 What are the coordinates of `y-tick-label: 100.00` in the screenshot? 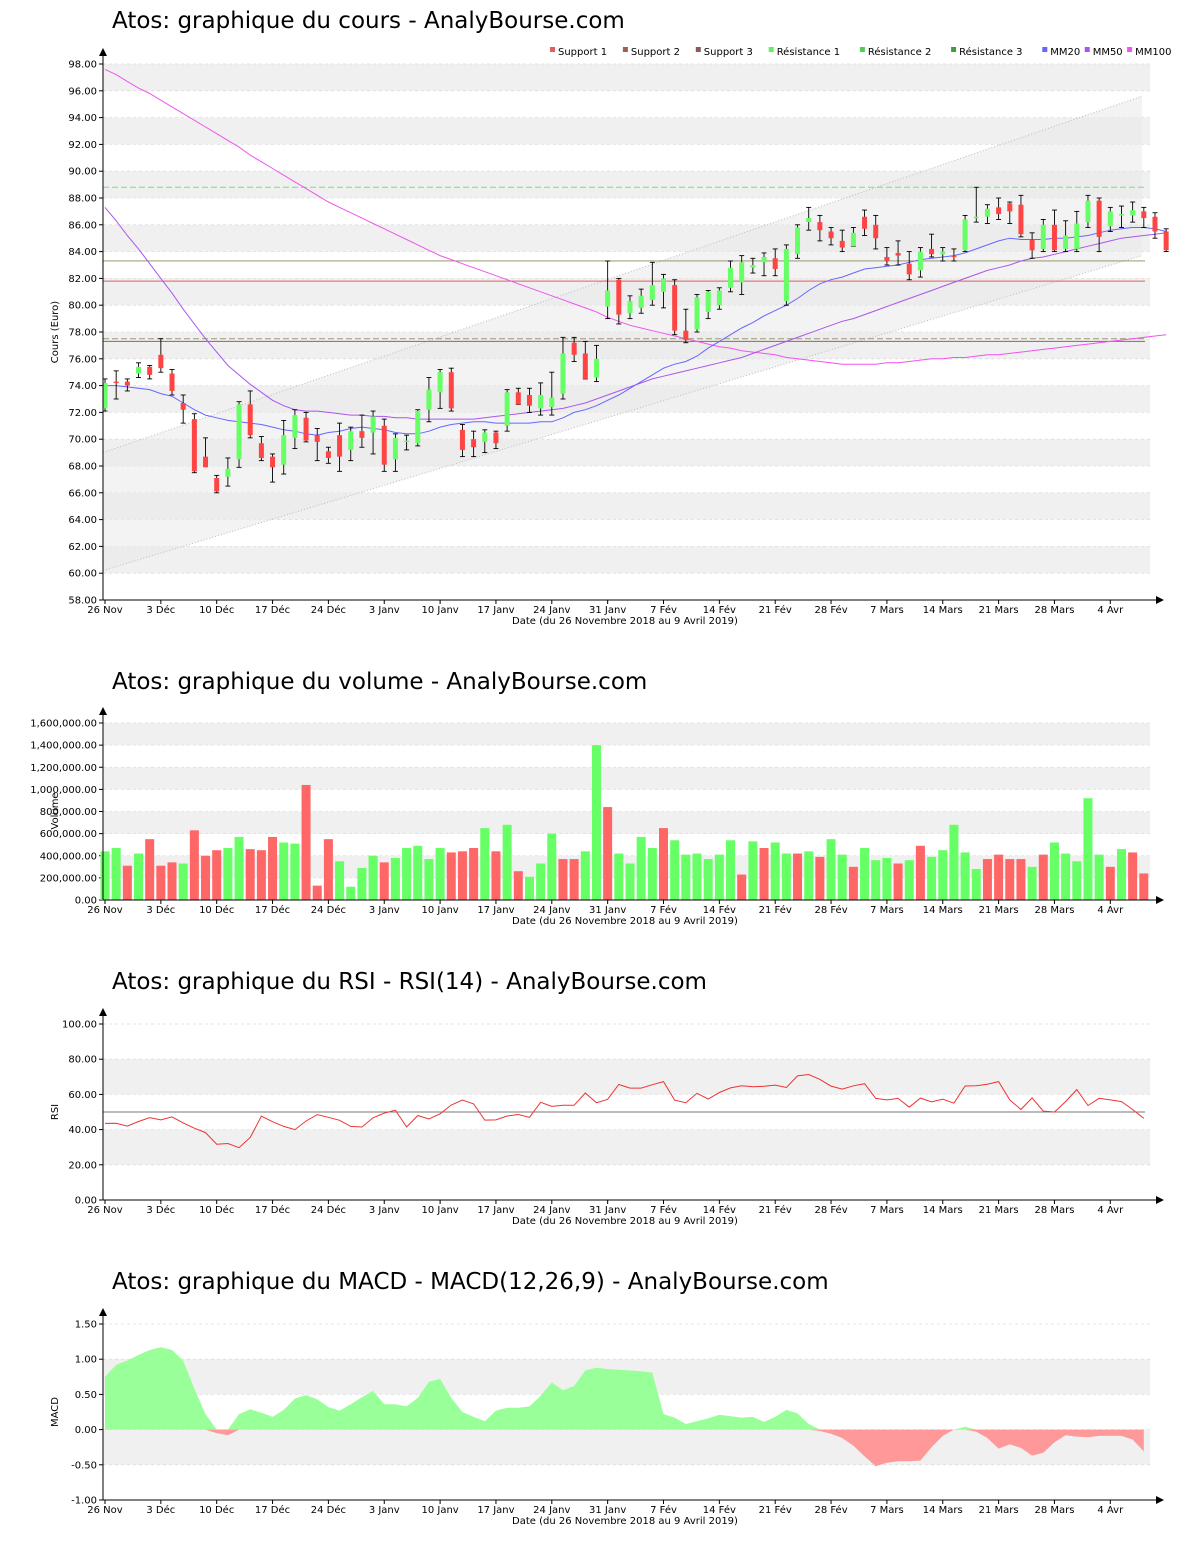 It's located at (79, 1025).